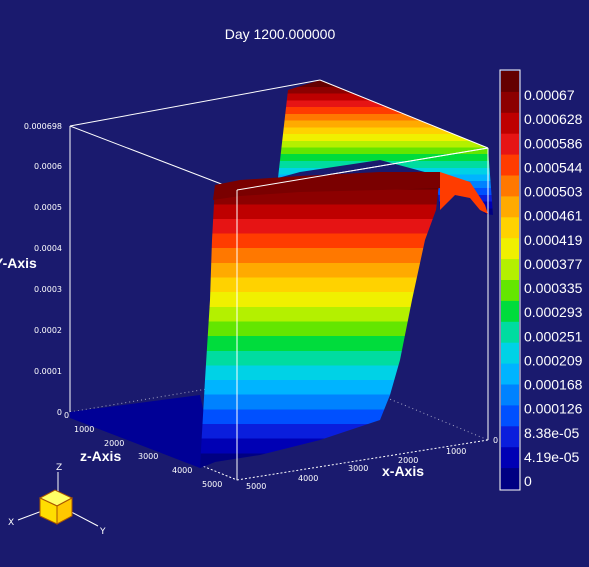 The height and width of the screenshot is (567, 589). I want to click on orientation-triad: Z X Y, so click(57, 500).